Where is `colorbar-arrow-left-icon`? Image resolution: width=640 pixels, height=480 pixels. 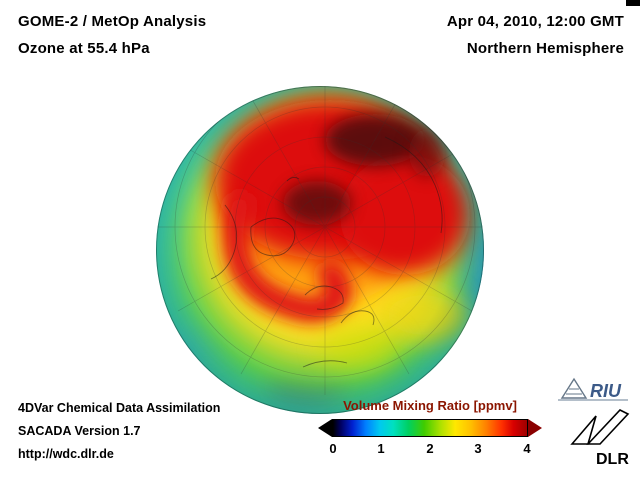
colorbar-arrow-left-icon is located at coordinates (325, 428).